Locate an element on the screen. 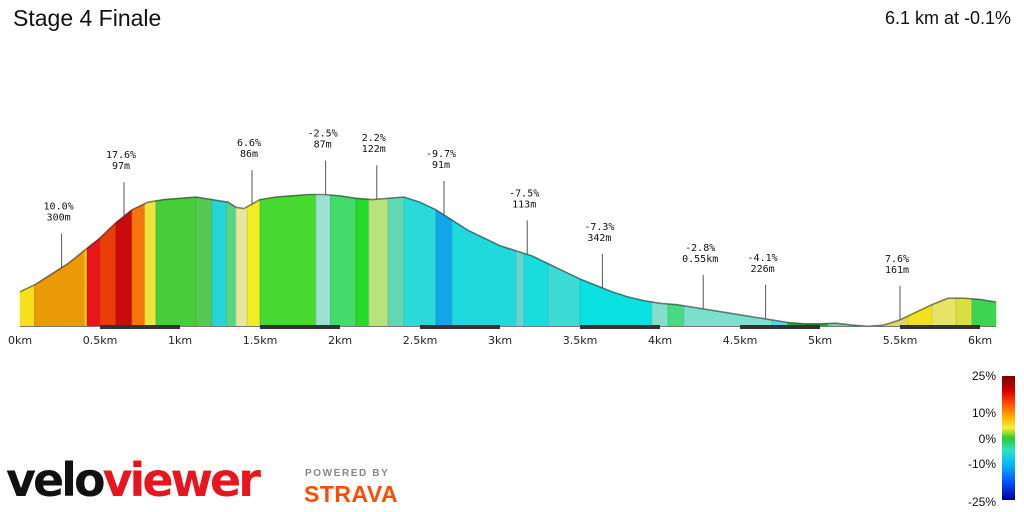 This screenshot has height=512, width=1024. annotation-distance: 91m is located at coordinates (441, 165).